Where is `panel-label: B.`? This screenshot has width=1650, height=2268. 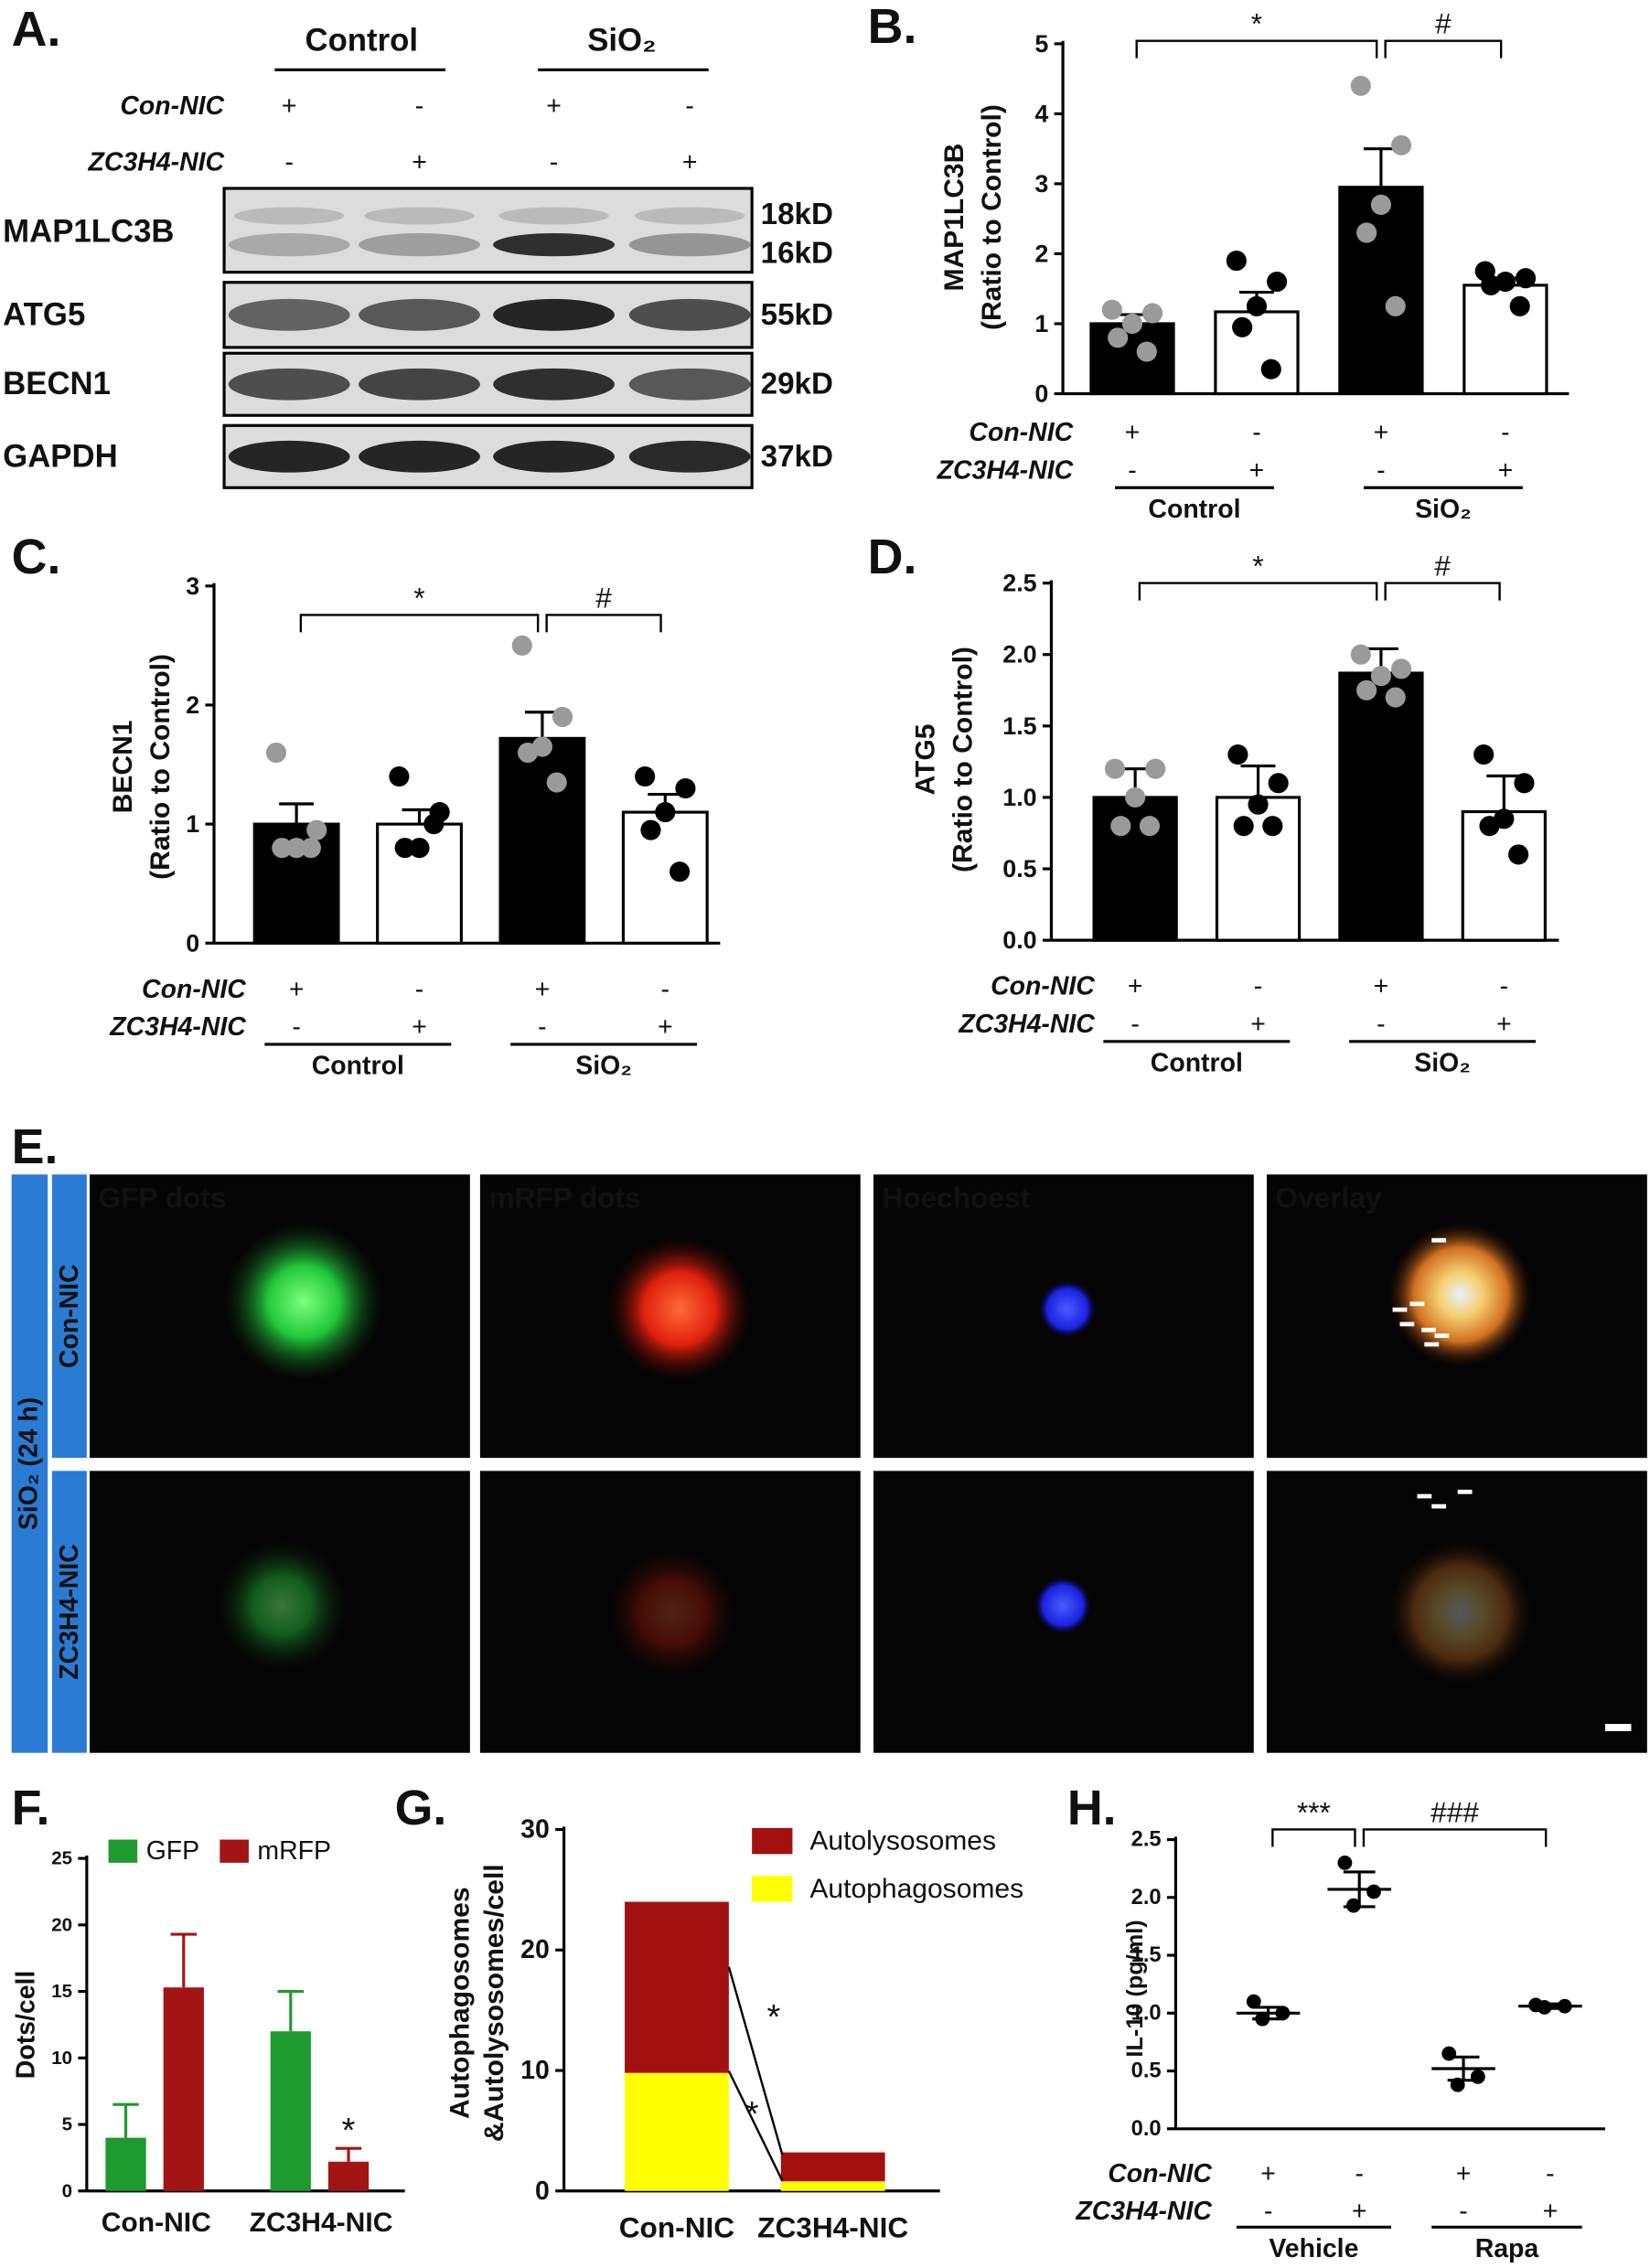 panel-label: B. is located at coordinates (892, 27).